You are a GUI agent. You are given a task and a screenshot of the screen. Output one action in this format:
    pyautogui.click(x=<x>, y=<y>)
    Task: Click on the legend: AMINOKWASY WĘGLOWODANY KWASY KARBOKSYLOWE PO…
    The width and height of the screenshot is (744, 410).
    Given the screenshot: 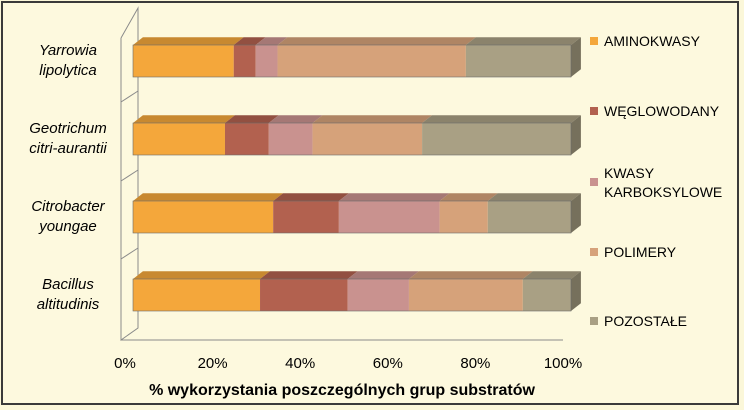 What is the action you would take?
    pyautogui.click(x=656, y=181)
    